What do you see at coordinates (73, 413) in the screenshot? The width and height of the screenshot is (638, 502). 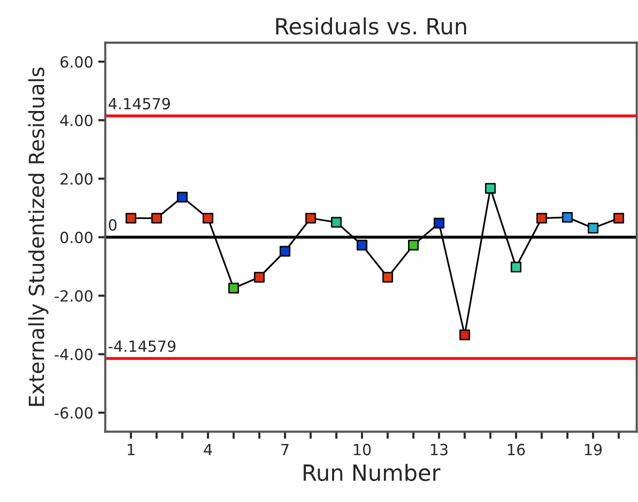 I see `y-tick-label: -6.00` at bounding box center [73, 413].